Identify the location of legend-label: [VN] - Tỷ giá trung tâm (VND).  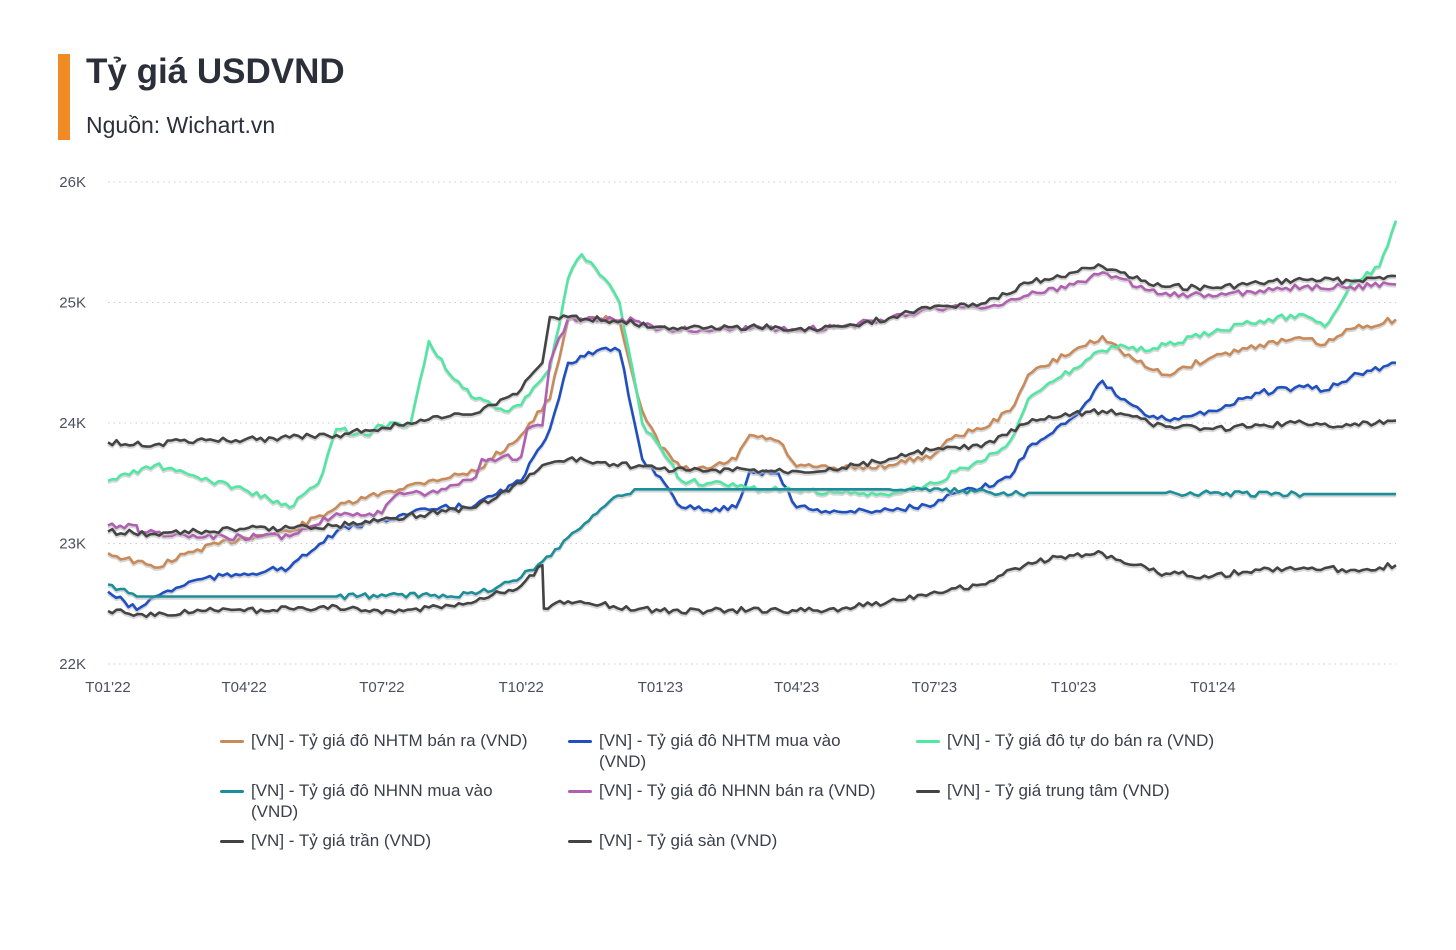
(1058, 790).